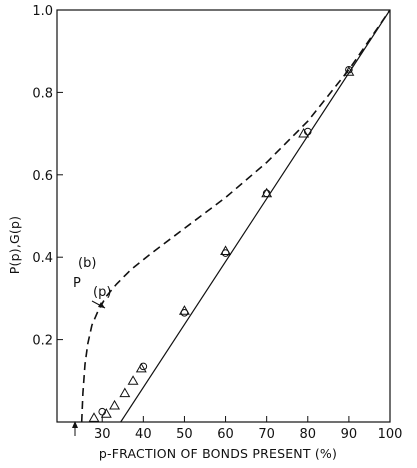 Image resolution: width=417 pixels, height=468 pixels. Describe the element at coordinates (87, 263) in the screenshot. I see `curve-label-superscript: (b)` at that location.